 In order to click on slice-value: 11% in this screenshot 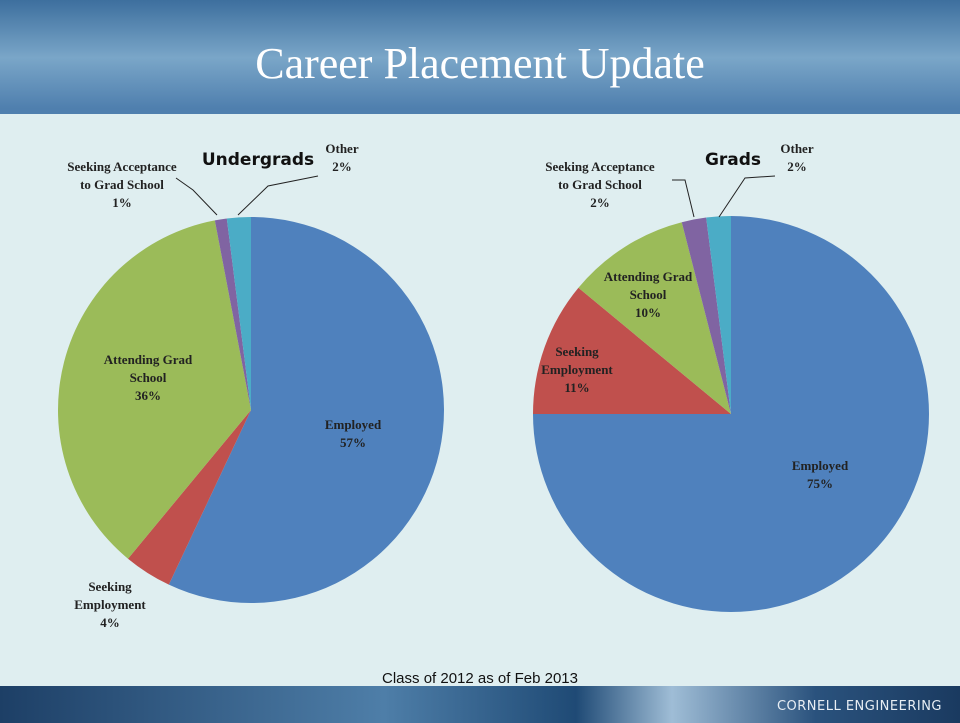, I will do `click(577, 387)`.